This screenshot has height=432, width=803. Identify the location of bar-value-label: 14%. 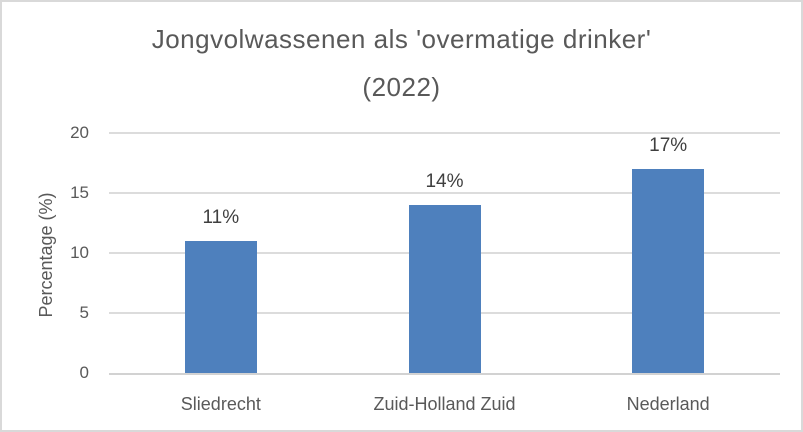
(444, 181).